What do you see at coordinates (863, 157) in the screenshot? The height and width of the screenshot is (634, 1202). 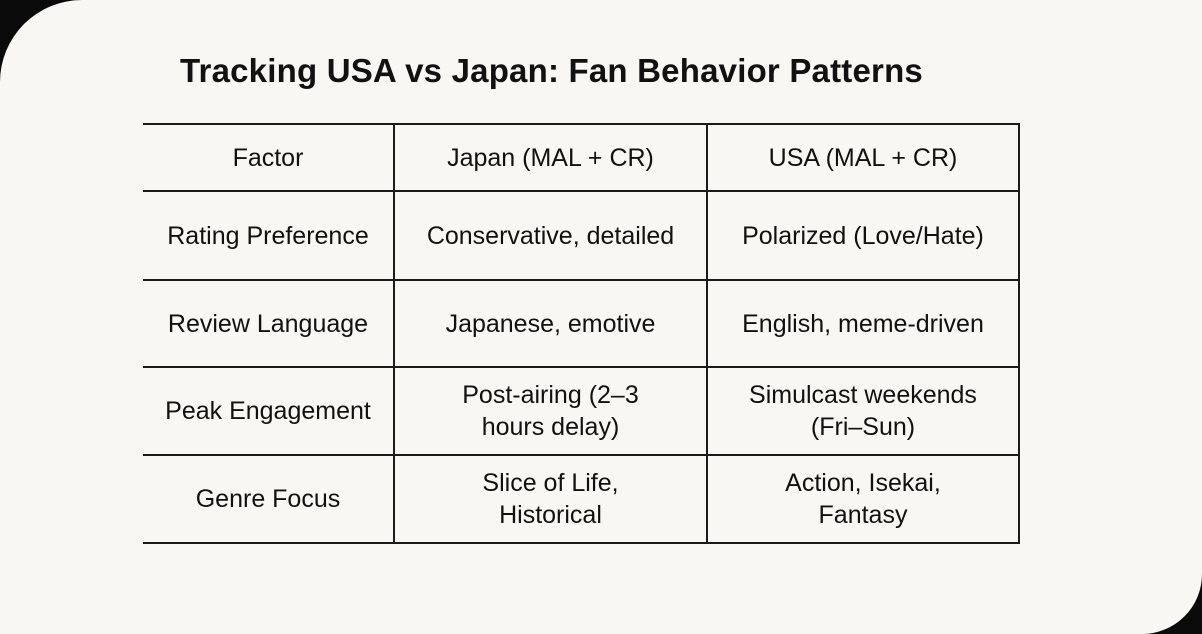 I see `header-cell: USA (MAL + CR)` at bounding box center [863, 157].